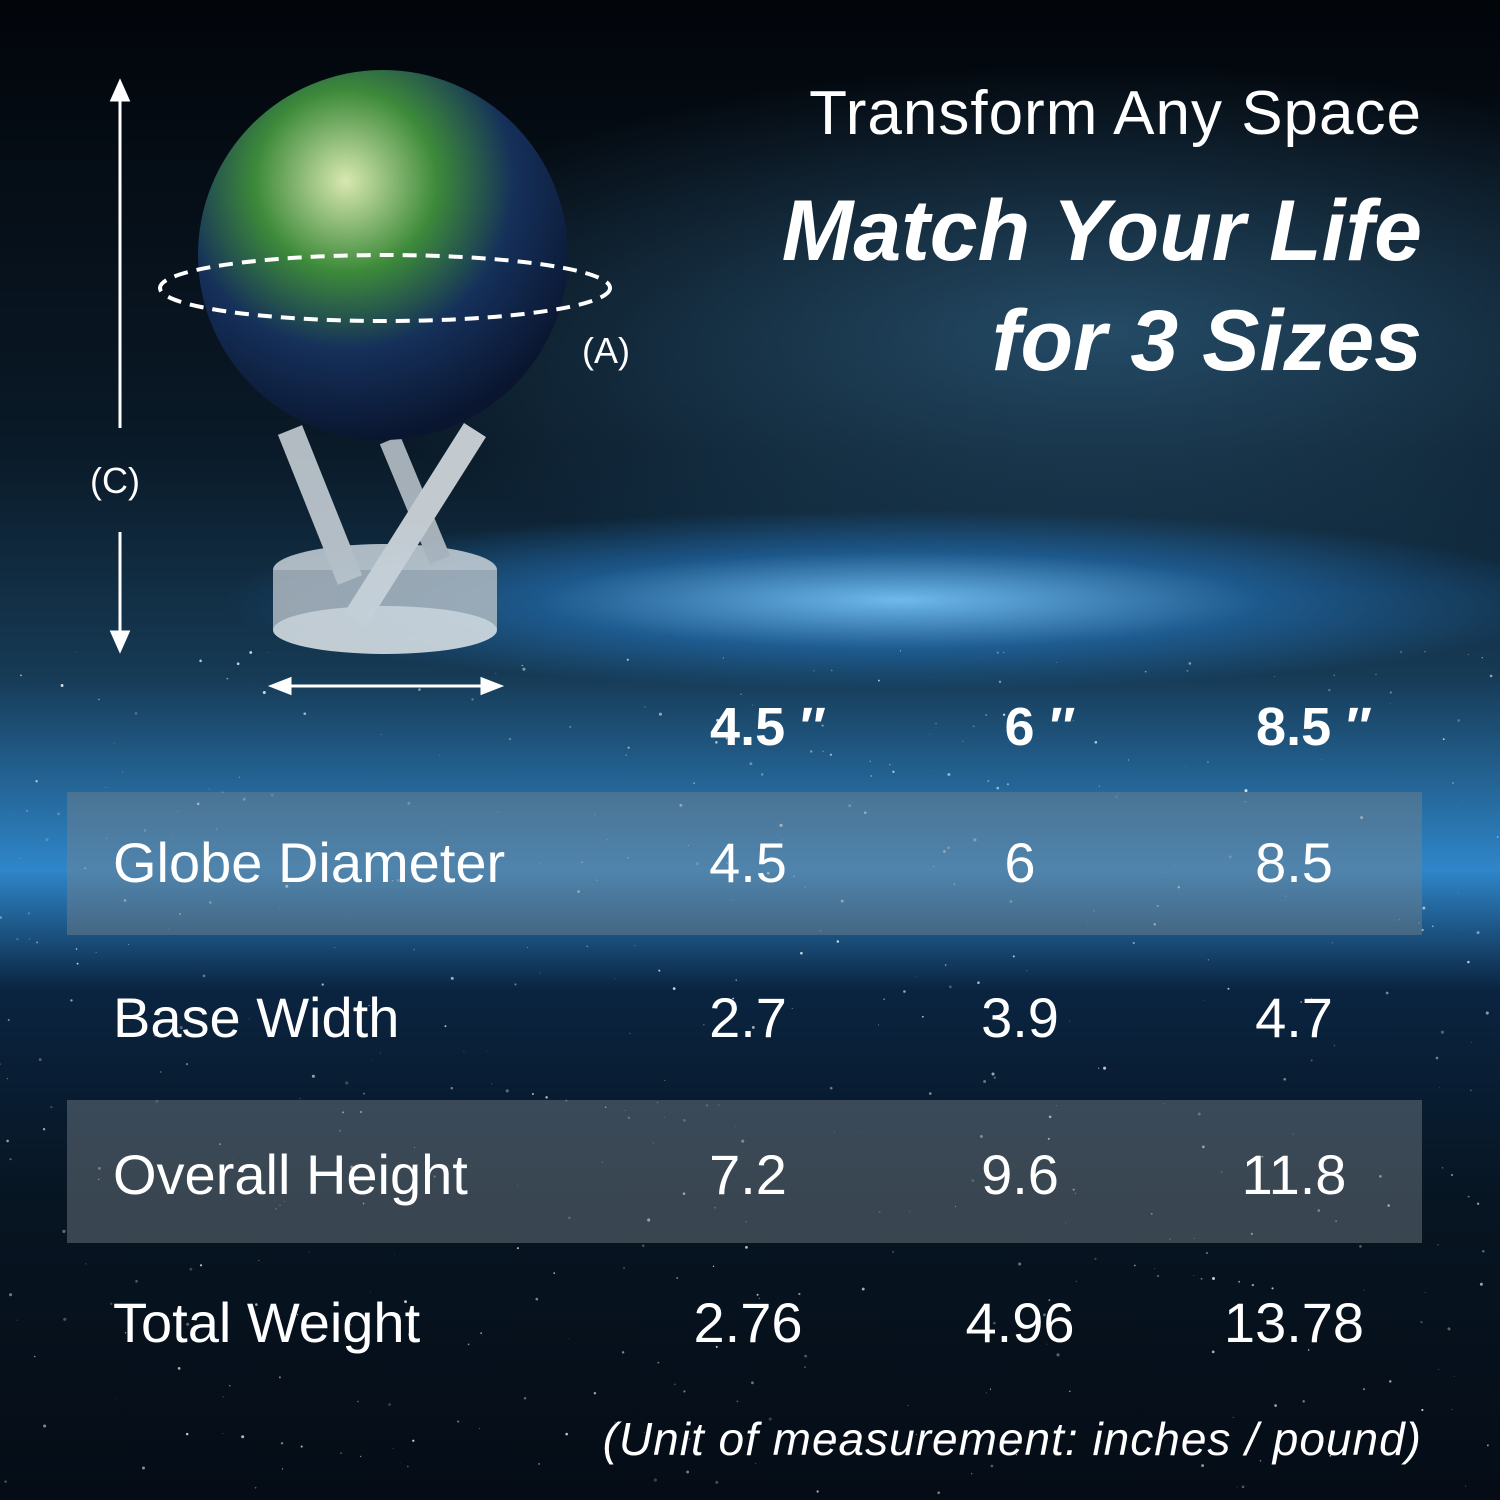 The image size is (1500, 1500). What do you see at coordinates (744, 1171) in the screenshot?
I see `row-band` at bounding box center [744, 1171].